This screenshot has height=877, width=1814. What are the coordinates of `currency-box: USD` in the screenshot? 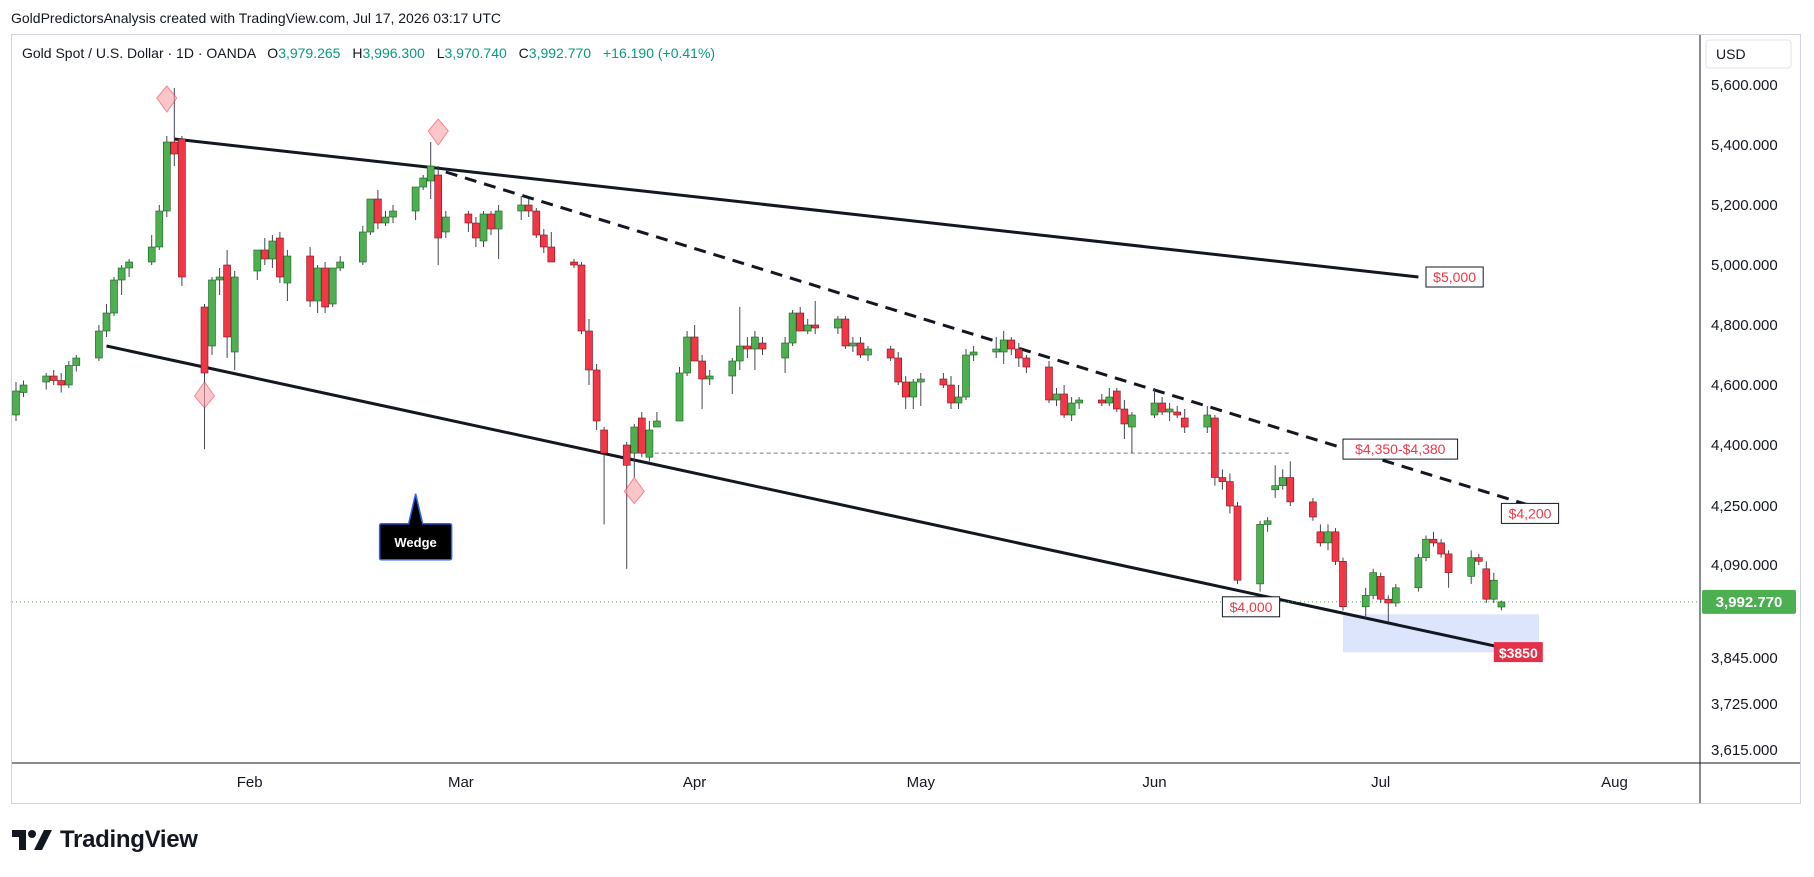 It's located at (1748, 54).